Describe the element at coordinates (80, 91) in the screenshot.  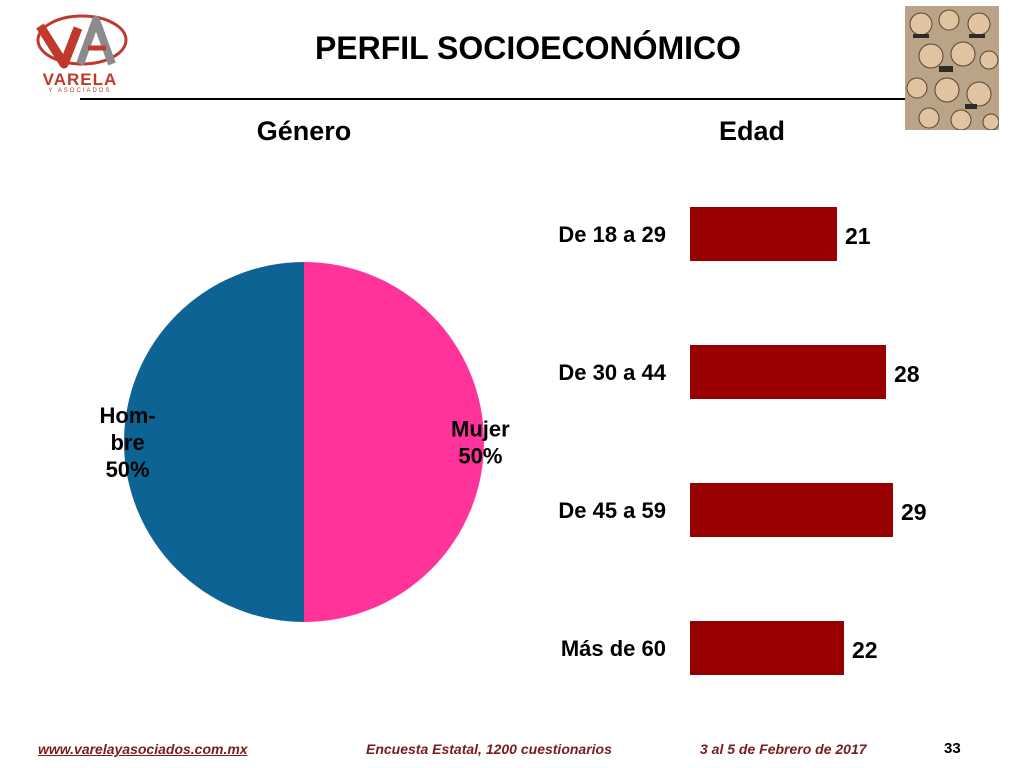
I see `logo-subtext: Y ASOCIADOS` at that location.